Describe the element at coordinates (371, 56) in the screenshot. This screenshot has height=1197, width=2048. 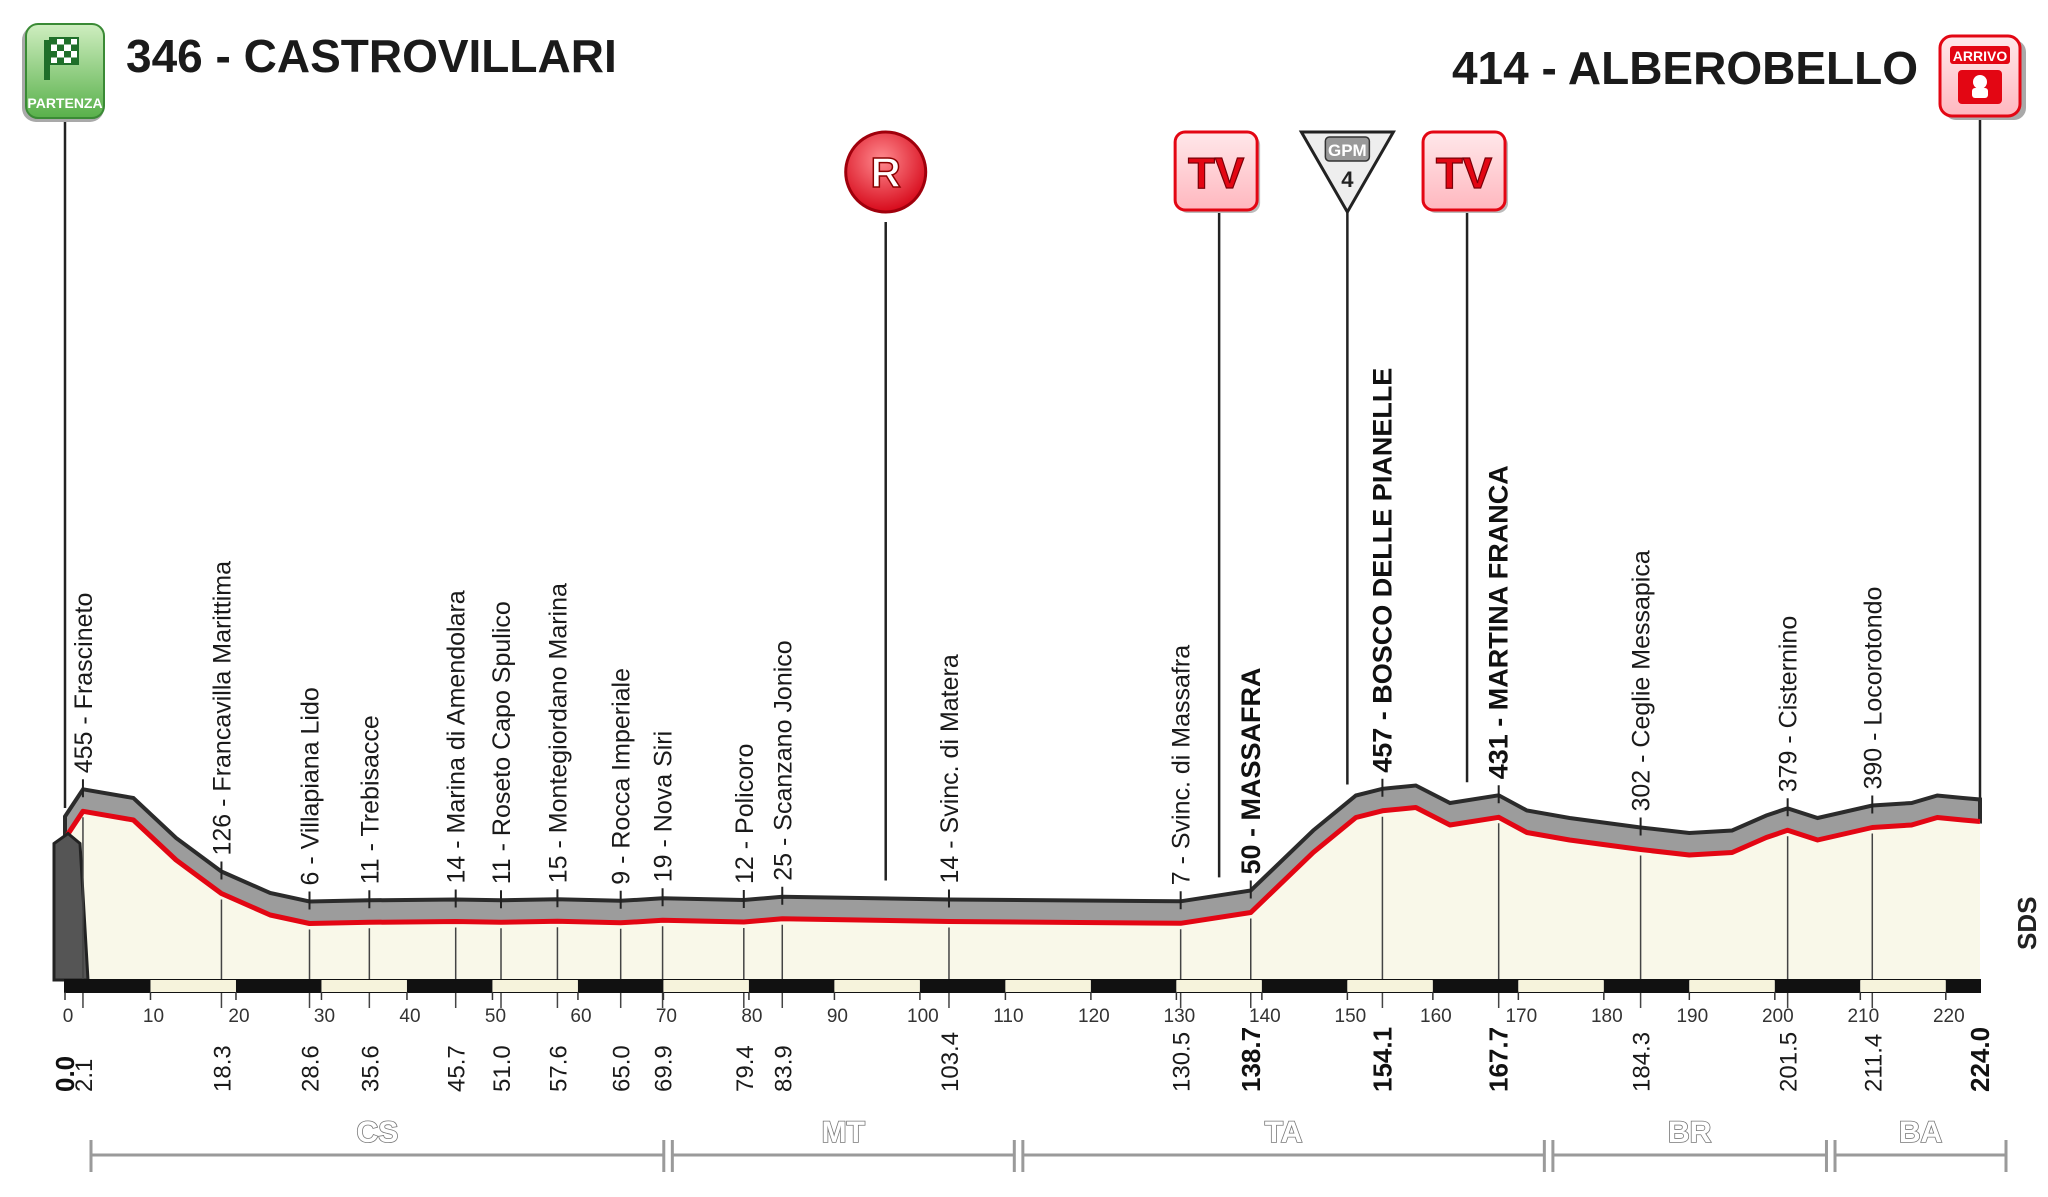
I see `start-title: 346 - CASTROVILLARI` at that location.